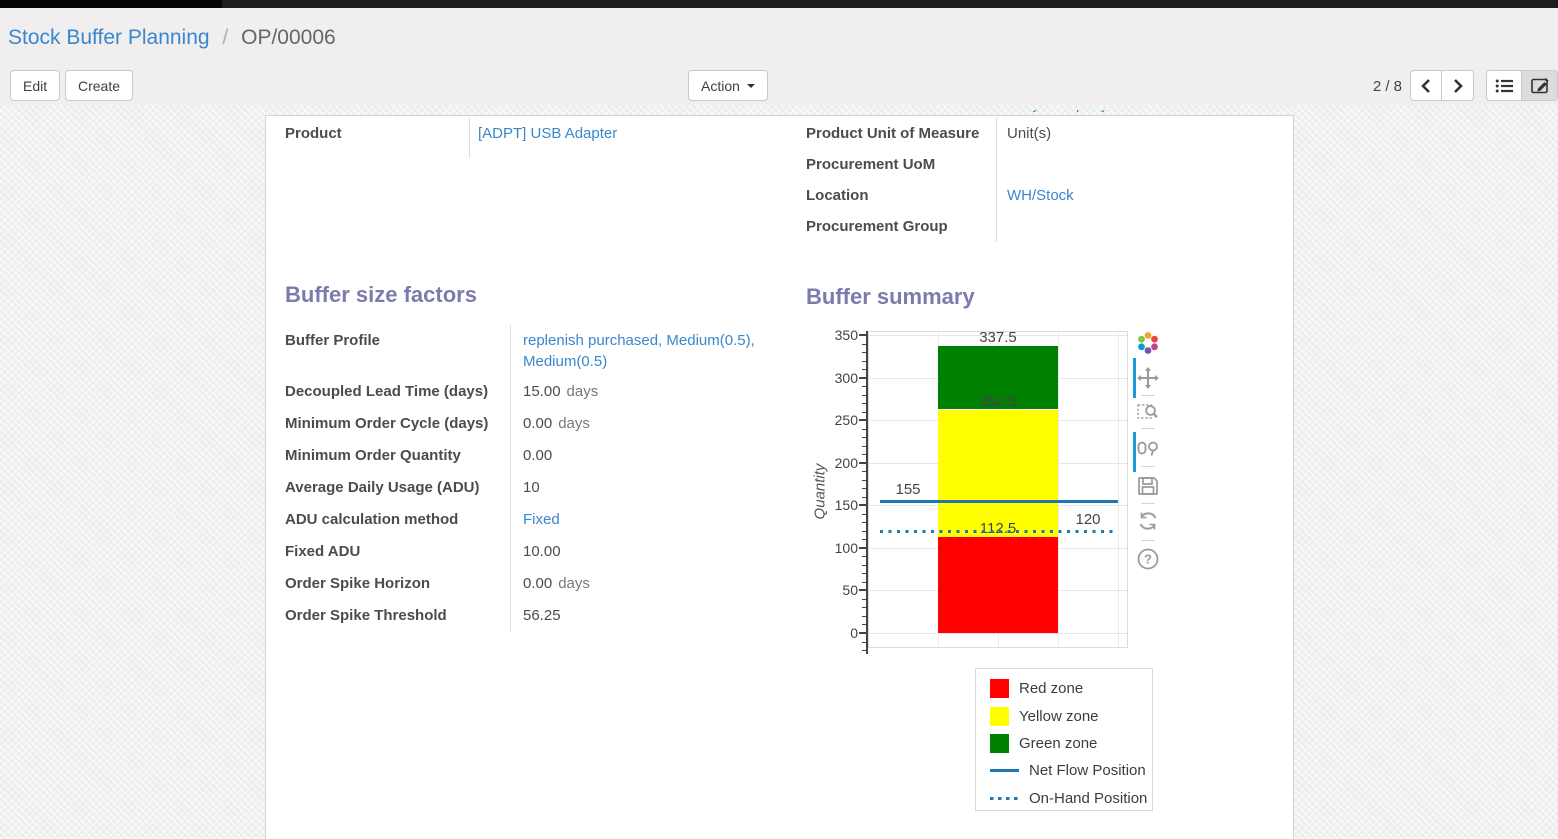  Describe the element at coordinates (901, 164) in the screenshot. I see `field-label: Procurement UoM` at that location.